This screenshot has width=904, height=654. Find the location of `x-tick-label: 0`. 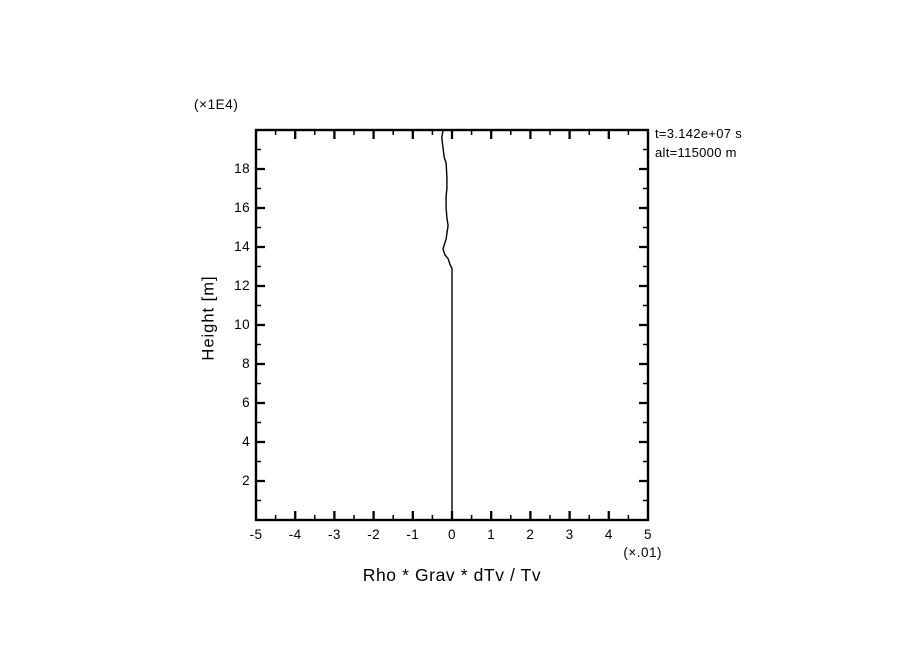

x-tick-label: 0 is located at coordinates (452, 534).